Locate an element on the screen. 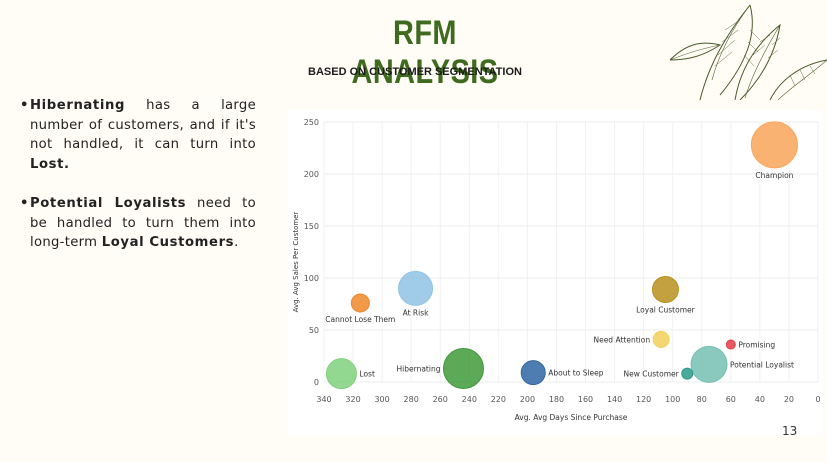 The height and width of the screenshot is (462, 827). y-tick-label: 50 is located at coordinates (314, 330).